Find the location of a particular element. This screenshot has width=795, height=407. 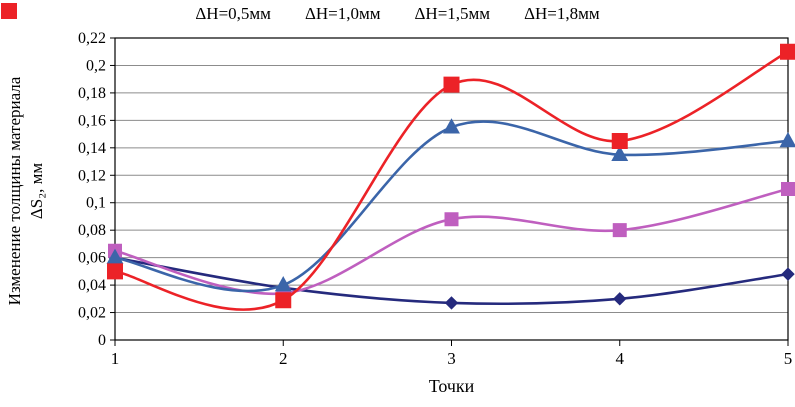

x-tick-label: 4 is located at coordinates (620, 358).